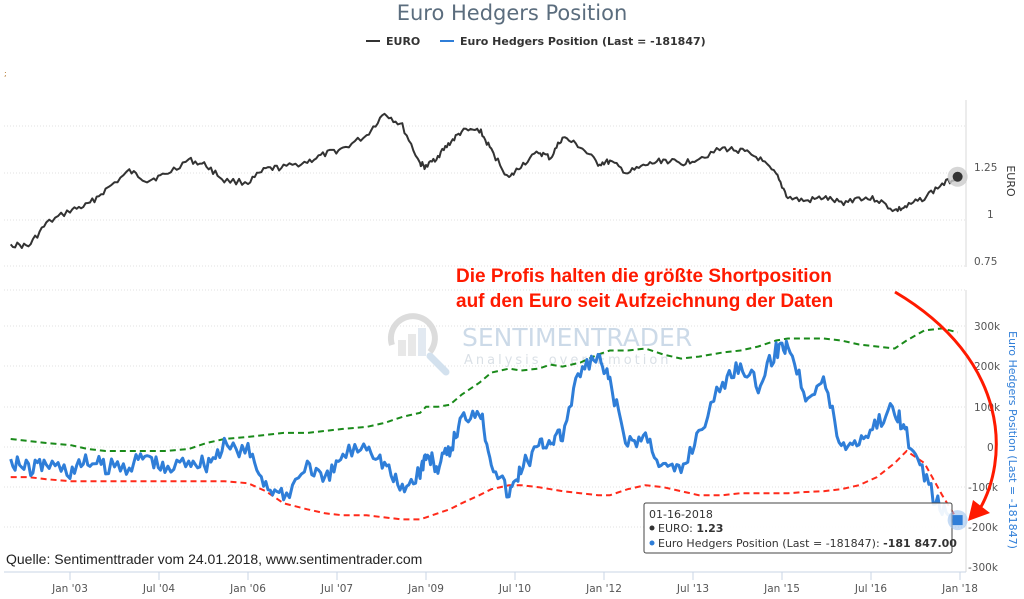  What do you see at coordinates (987, 408) in the screenshot?
I see `bottom-y-tick-label: 100k` at bounding box center [987, 408].